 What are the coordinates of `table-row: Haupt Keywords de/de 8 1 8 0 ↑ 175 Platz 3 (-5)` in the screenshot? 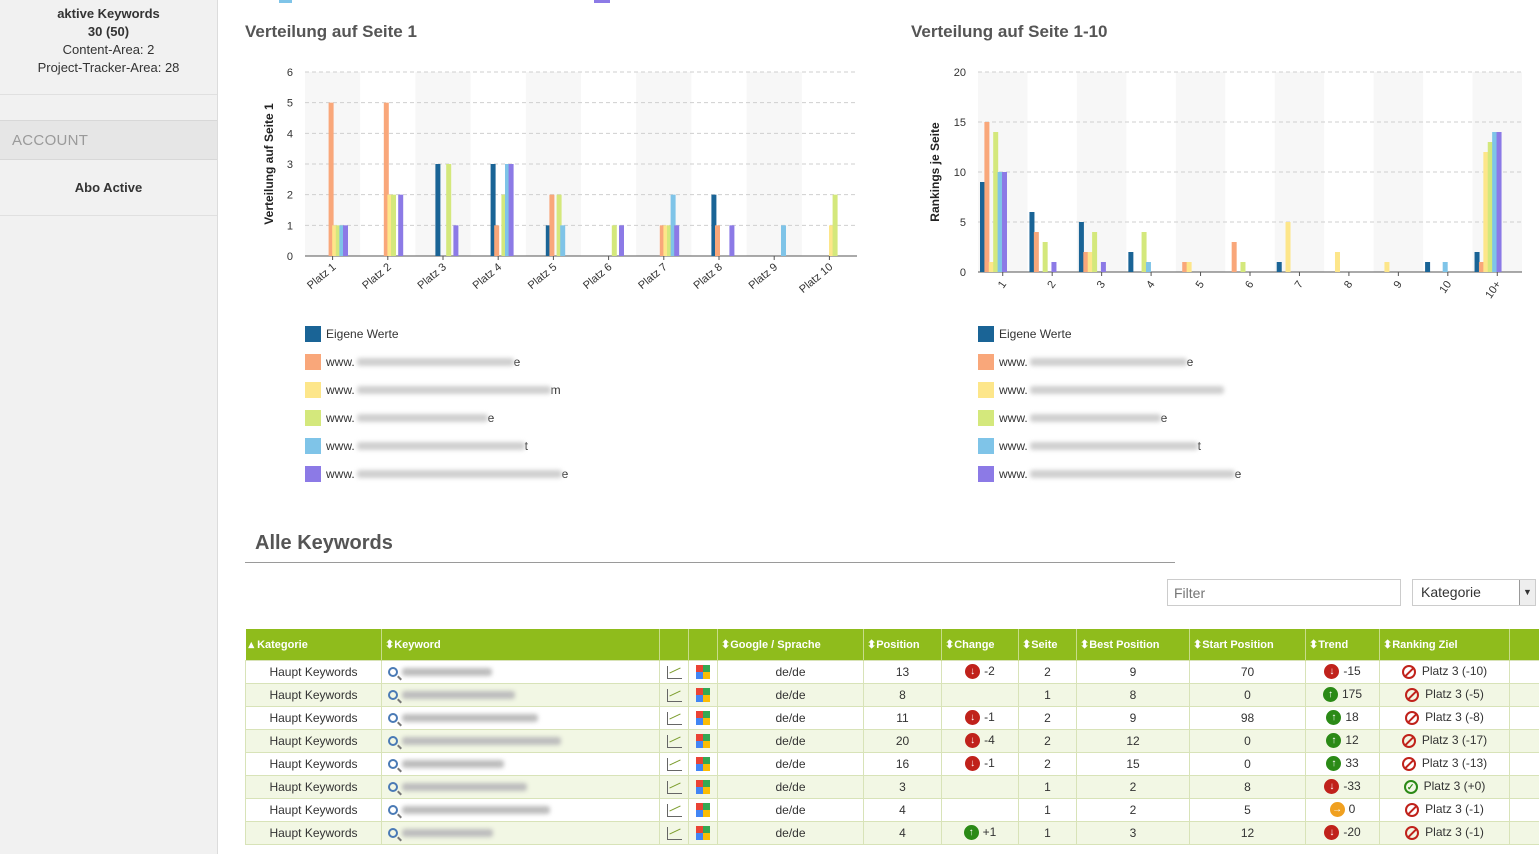 It's located at (892, 694).